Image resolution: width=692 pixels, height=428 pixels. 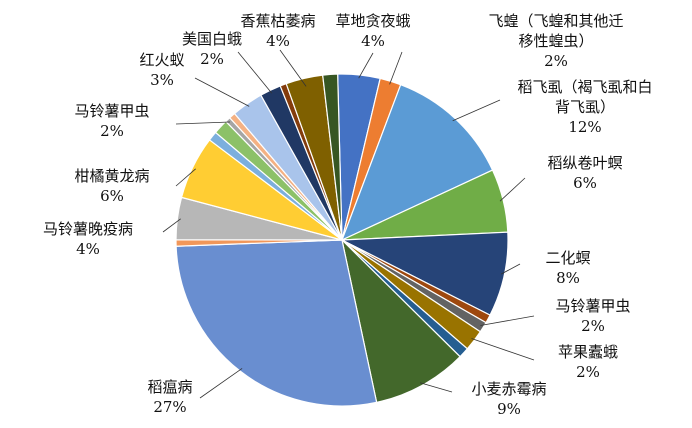 I want to click on slice-label-0-line-1: 4%, so click(x=373, y=41).